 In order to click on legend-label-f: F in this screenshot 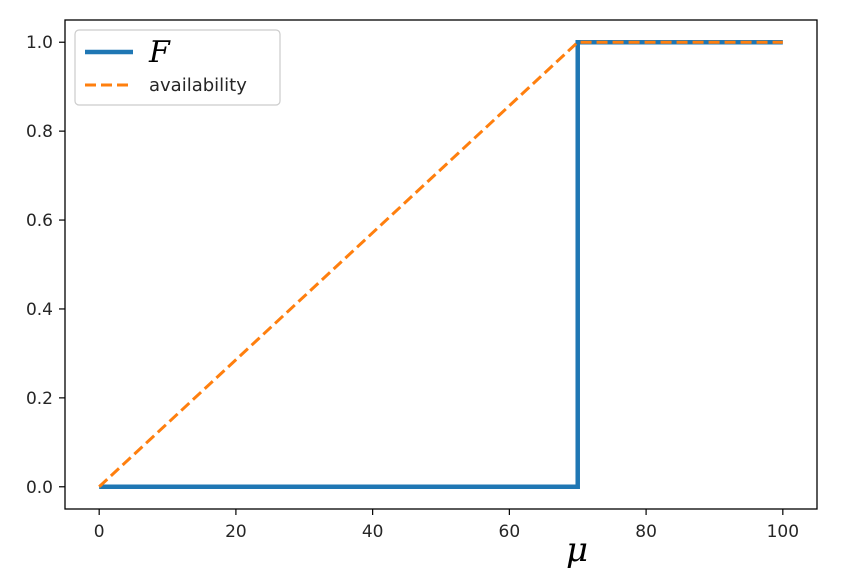, I will do `click(159, 52)`.